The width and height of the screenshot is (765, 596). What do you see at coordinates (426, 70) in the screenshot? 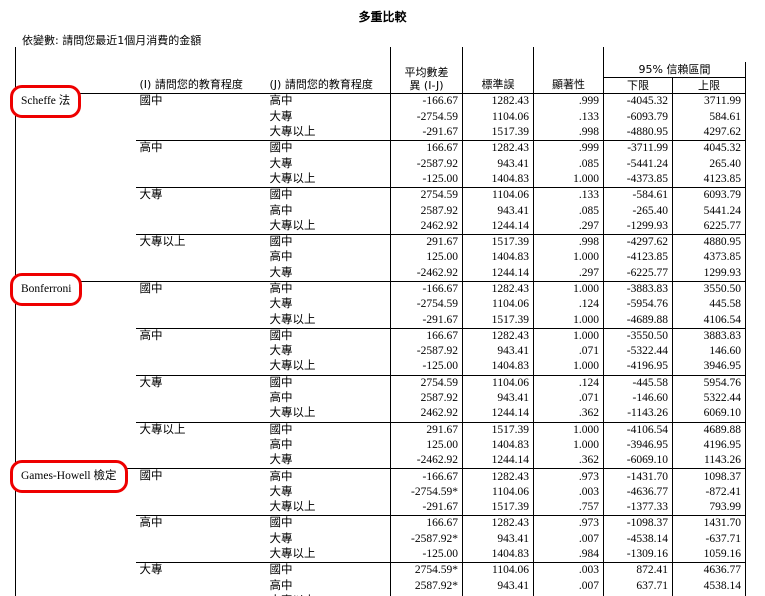
I see `header-mean-diff: 平均數差異 (I-J)` at bounding box center [426, 70].